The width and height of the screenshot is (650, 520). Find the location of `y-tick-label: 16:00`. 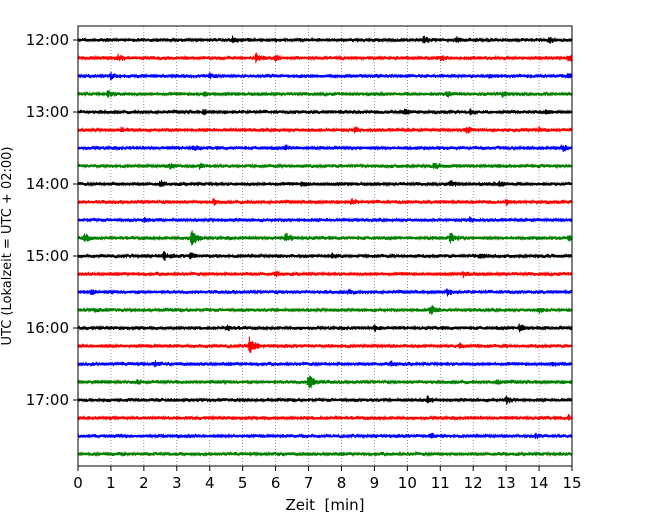

y-tick-label: 16:00 is located at coordinates (47, 328).